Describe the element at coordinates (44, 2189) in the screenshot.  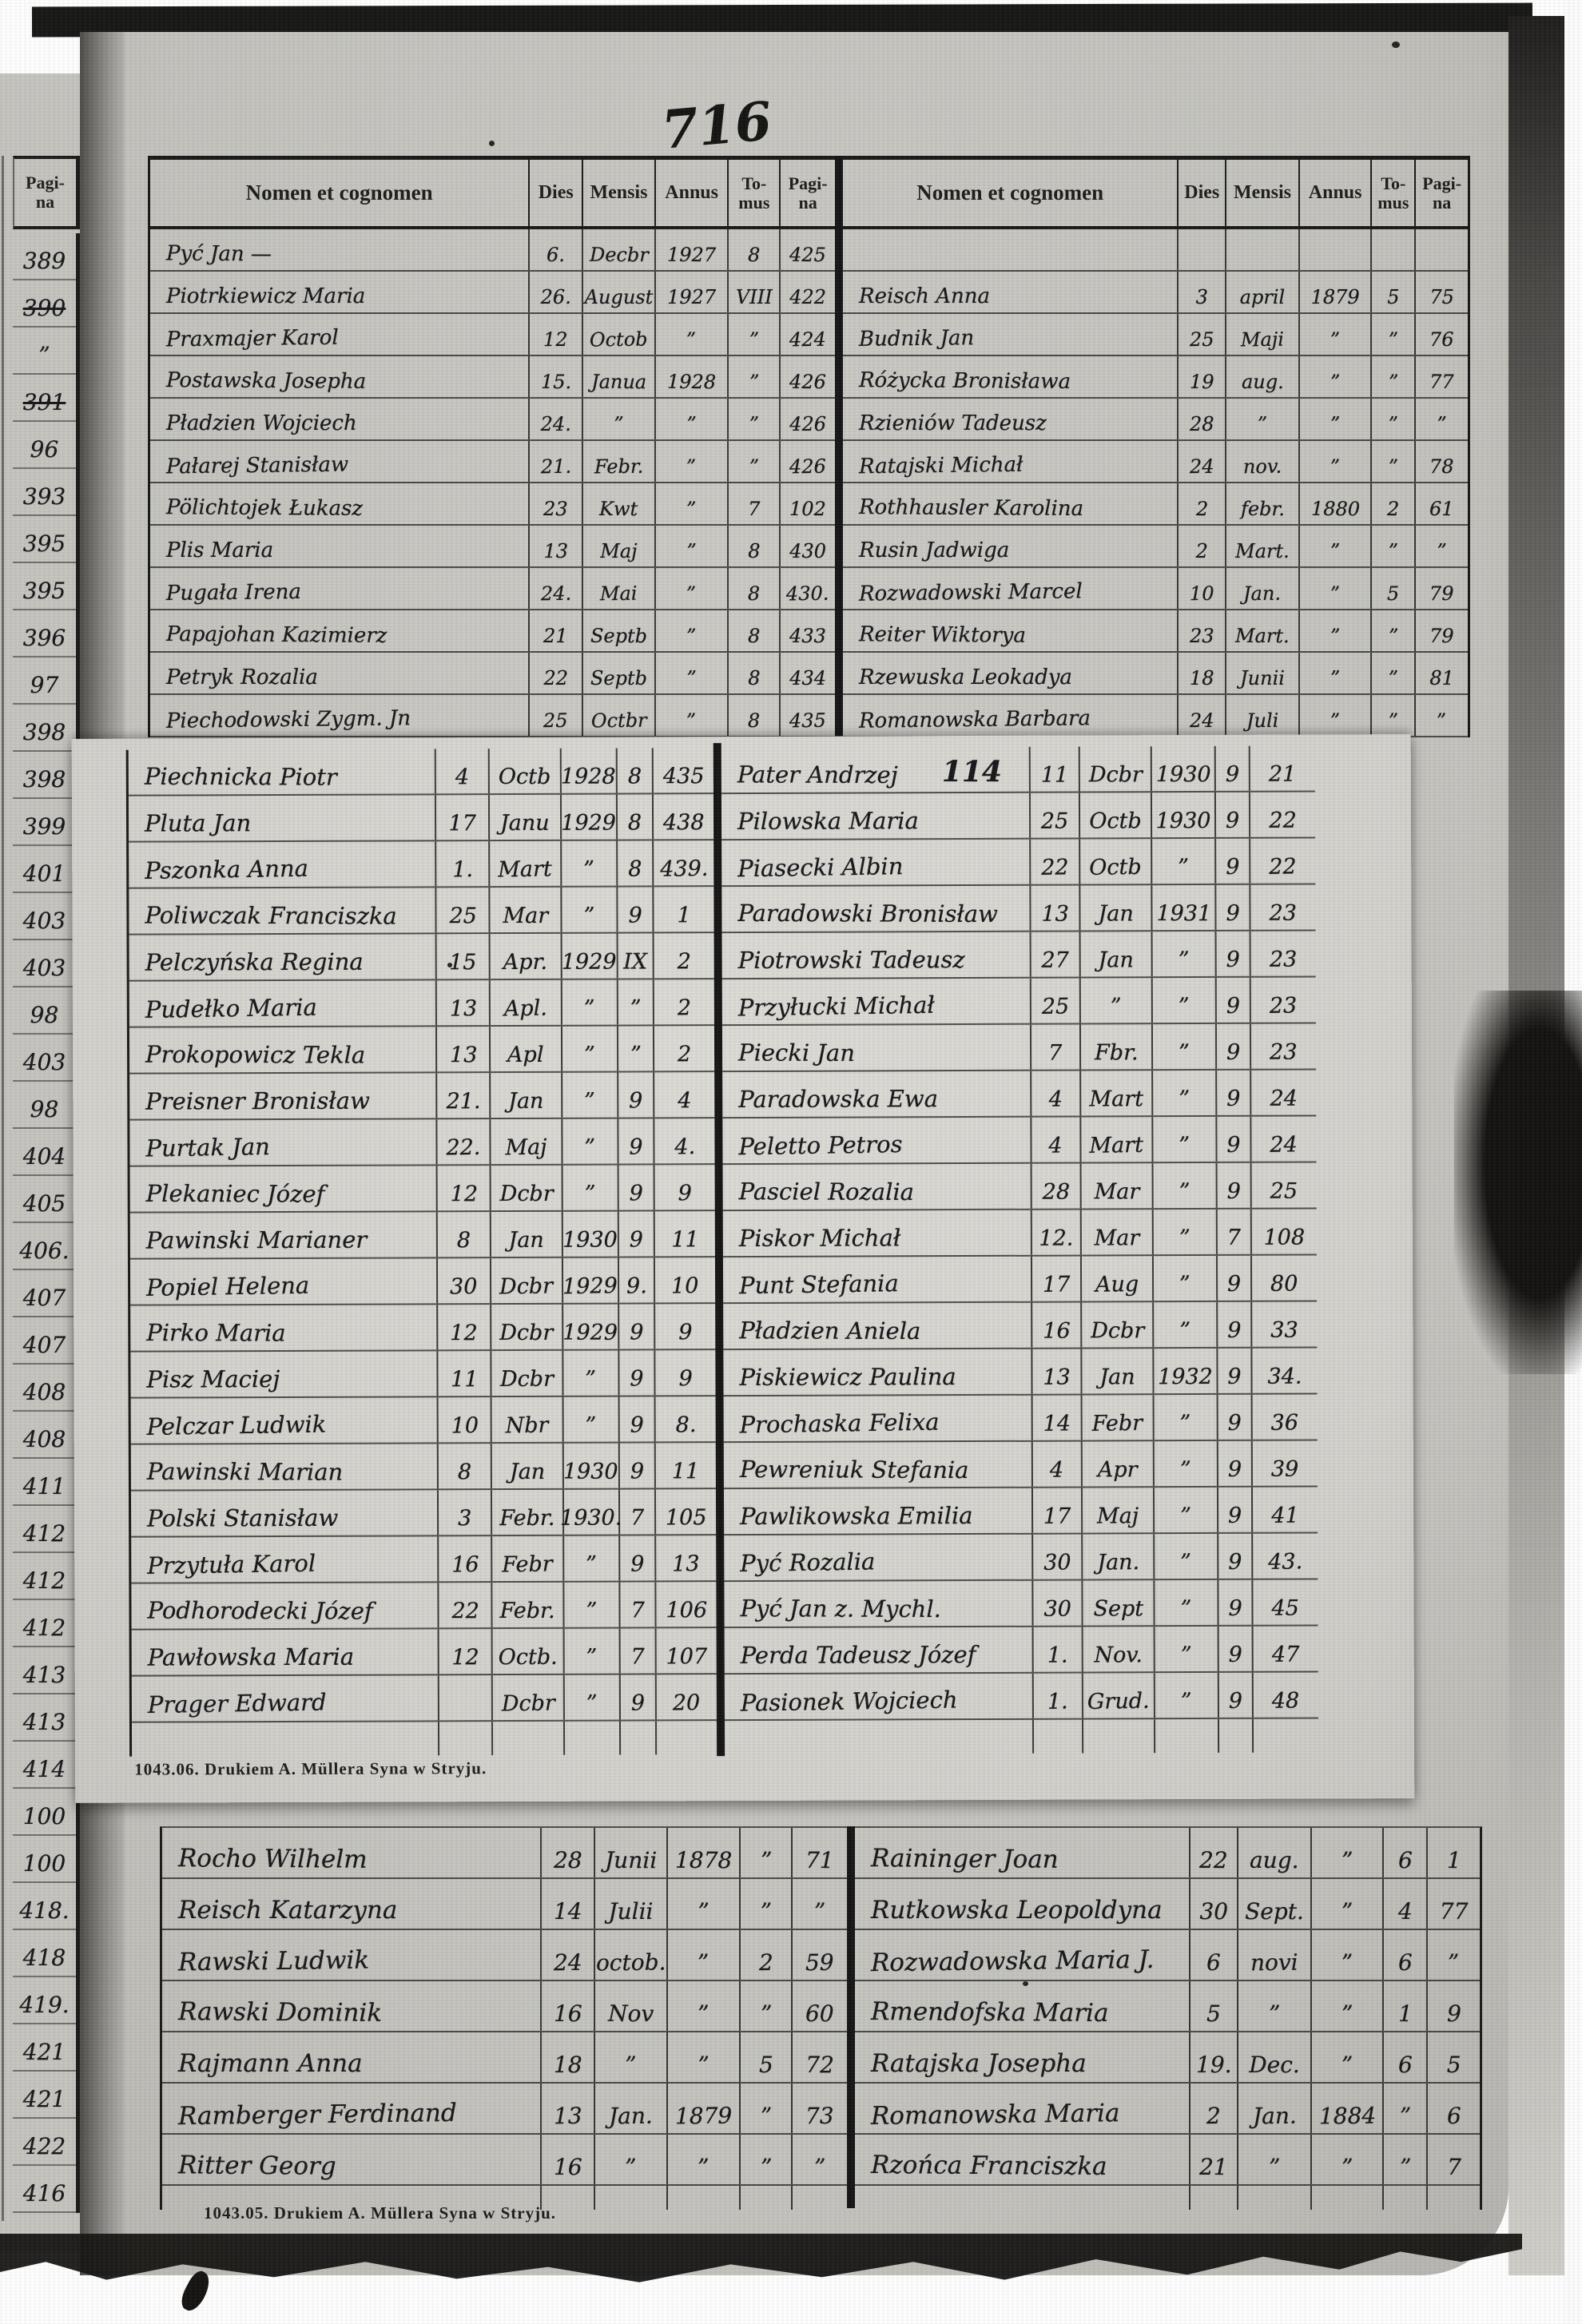
I see `margin-pagina-value: 416` at that location.